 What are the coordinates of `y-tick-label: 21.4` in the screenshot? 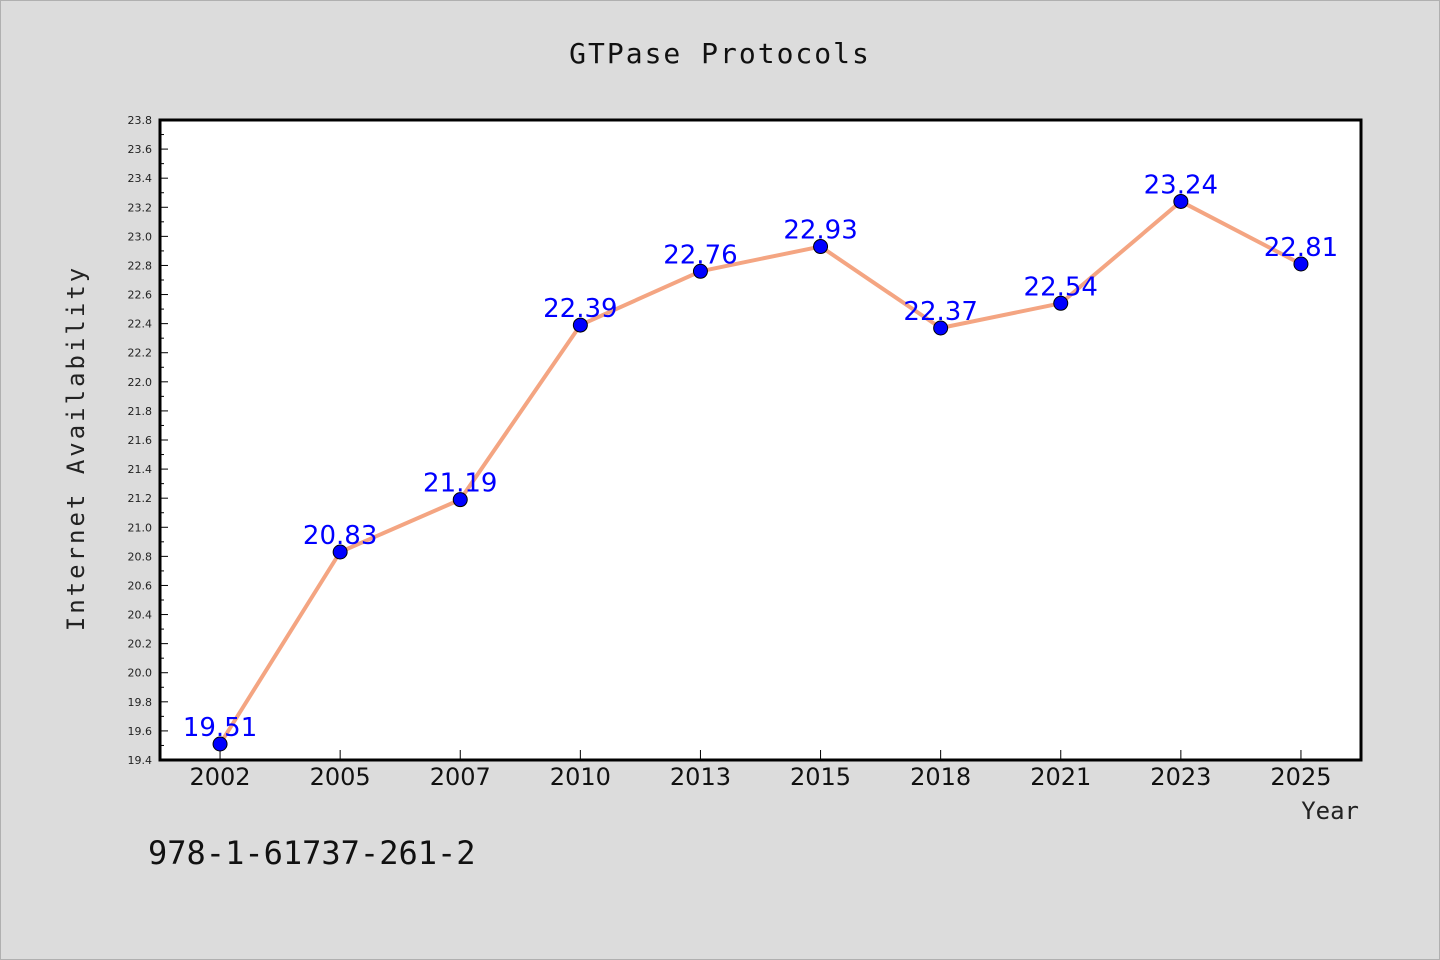 It's located at (140, 469).